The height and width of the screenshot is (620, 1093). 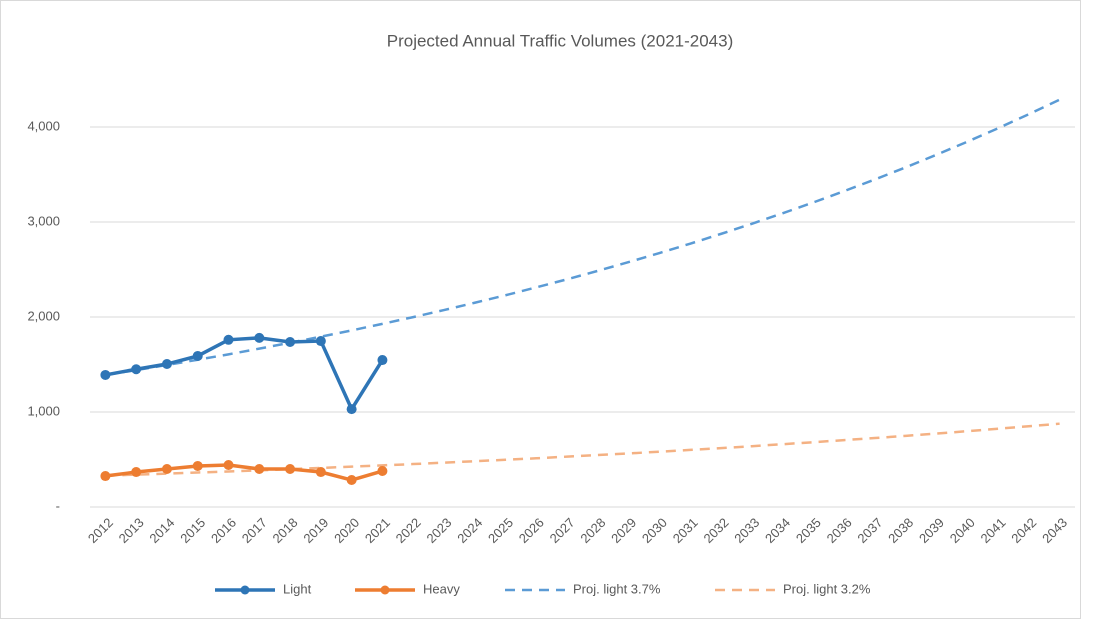 I want to click on y-tick-label: 2,000, so click(x=43, y=315).